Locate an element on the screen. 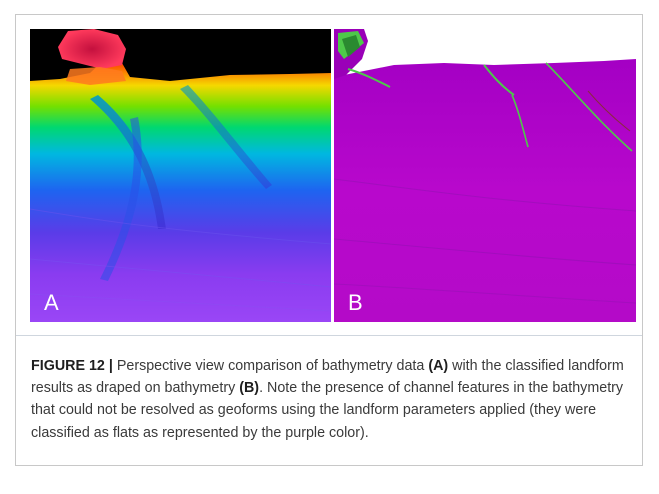 Image resolution: width=659 pixels, height=494 pixels. panel-b-label: B is located at coordinates (355, 302).